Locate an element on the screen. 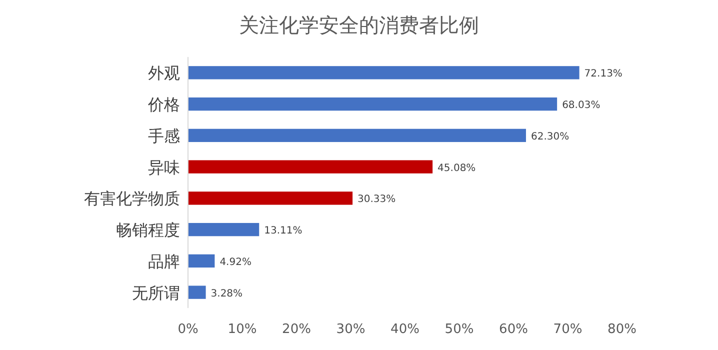 The height and width of the screenshot is (350, 718). x-tick-label: 50% is located at coordinates (459, 329).